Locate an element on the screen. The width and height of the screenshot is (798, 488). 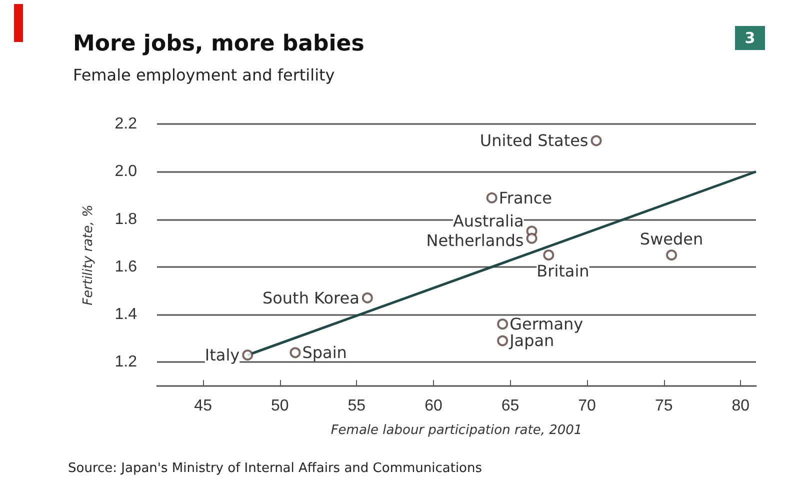
y-tick-label: 1.4 is located at coordinates (126, 315).